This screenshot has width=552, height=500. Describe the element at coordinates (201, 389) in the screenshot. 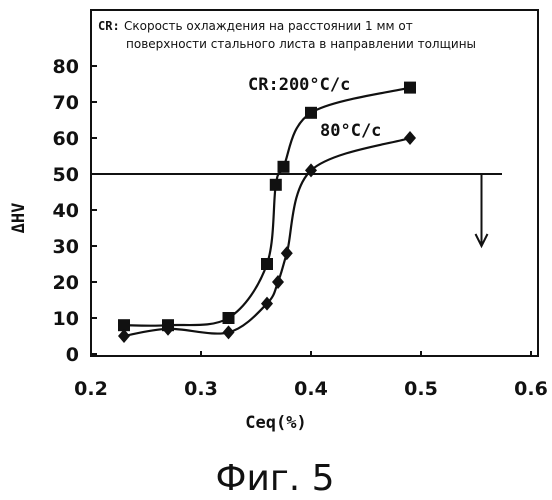

I see `x-tick-label: 0.3` at that location.